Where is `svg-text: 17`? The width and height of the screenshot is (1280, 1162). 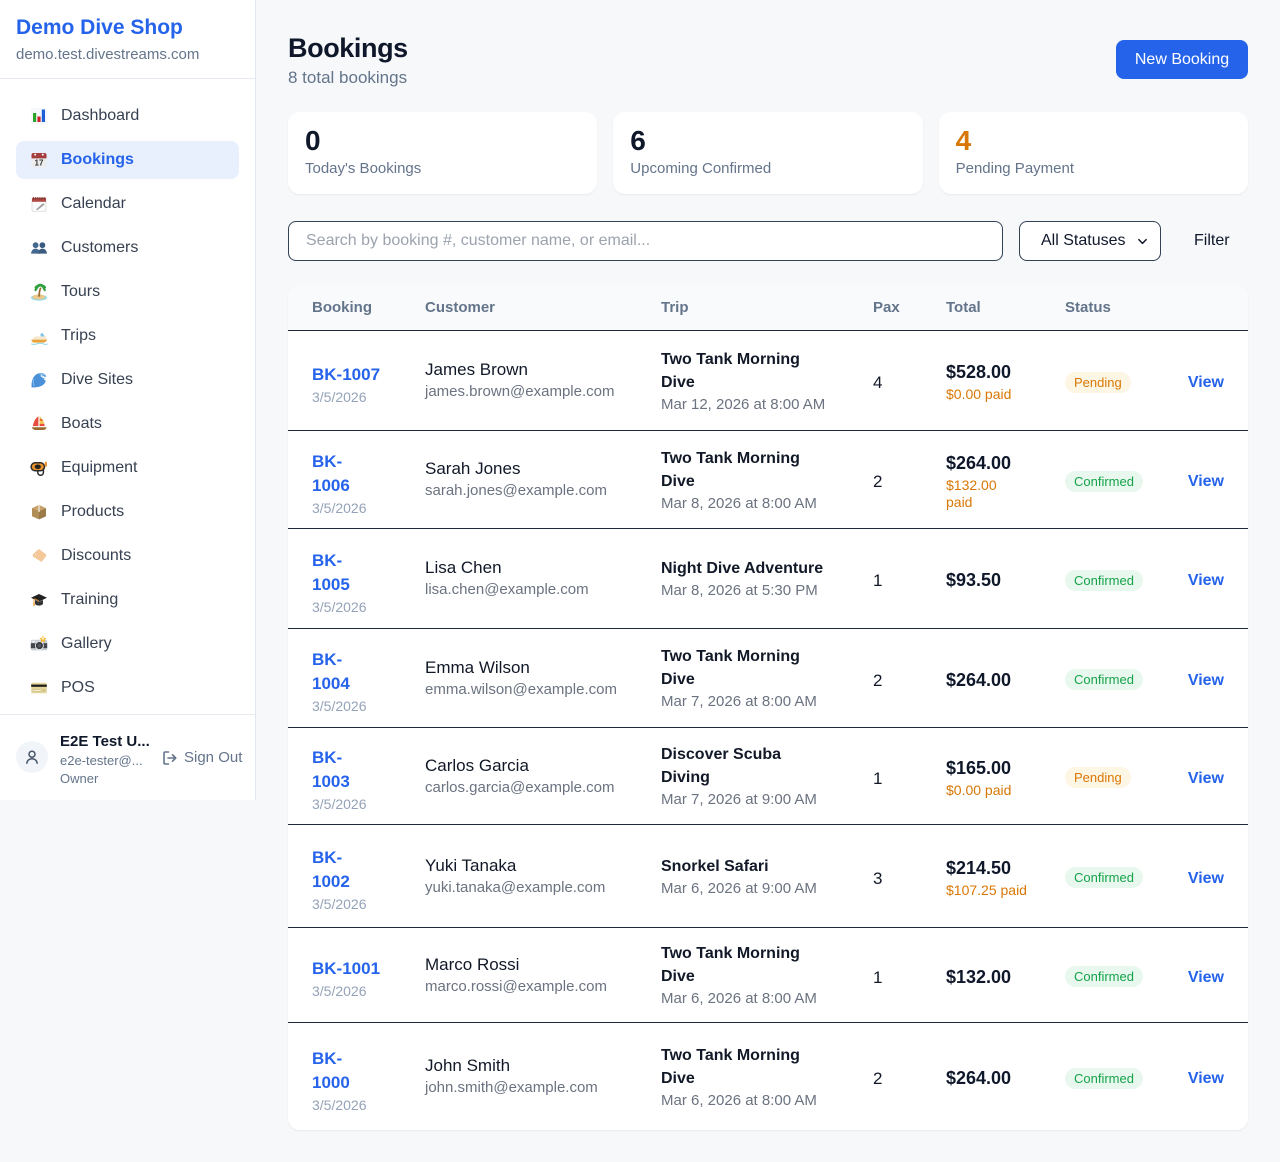
svg-text: 17 is located at coordinates (39, 162).